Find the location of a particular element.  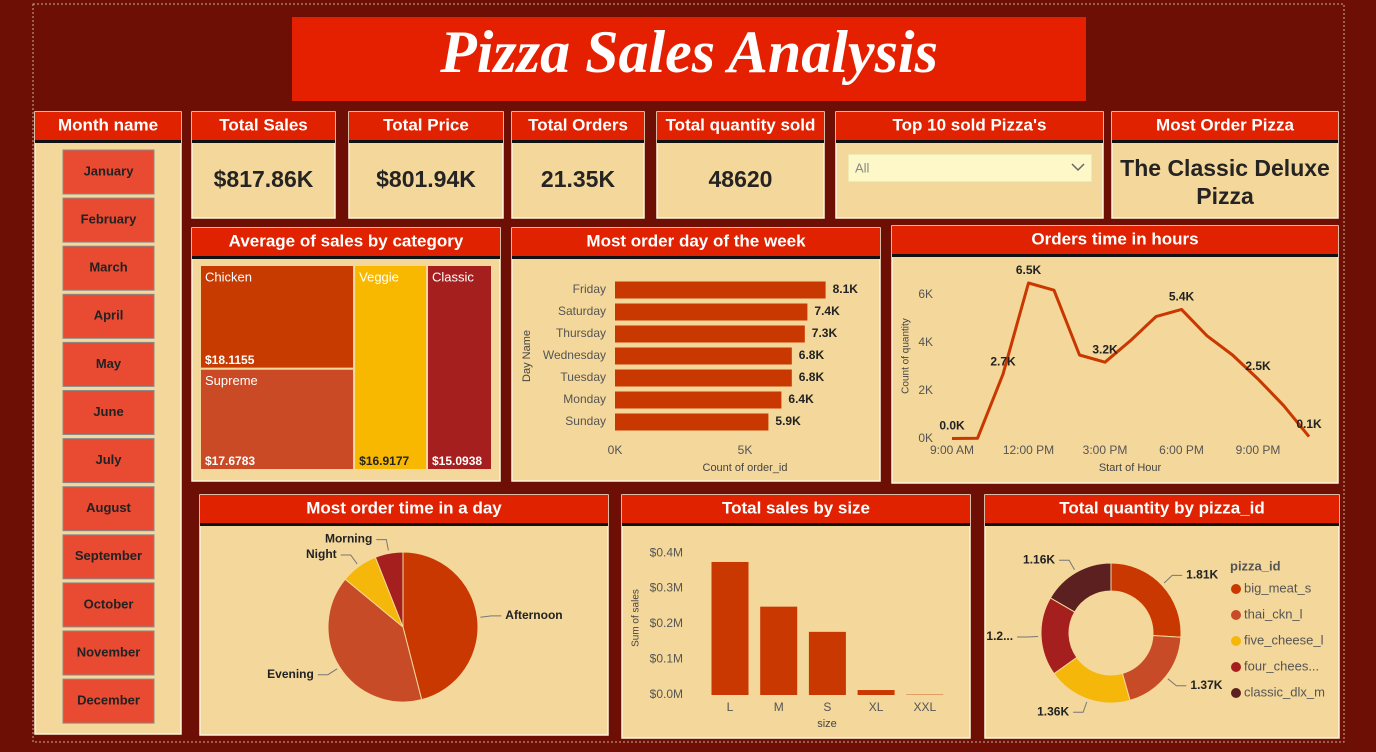

panel-title: Total Orders is located at coordinates (578, 124).